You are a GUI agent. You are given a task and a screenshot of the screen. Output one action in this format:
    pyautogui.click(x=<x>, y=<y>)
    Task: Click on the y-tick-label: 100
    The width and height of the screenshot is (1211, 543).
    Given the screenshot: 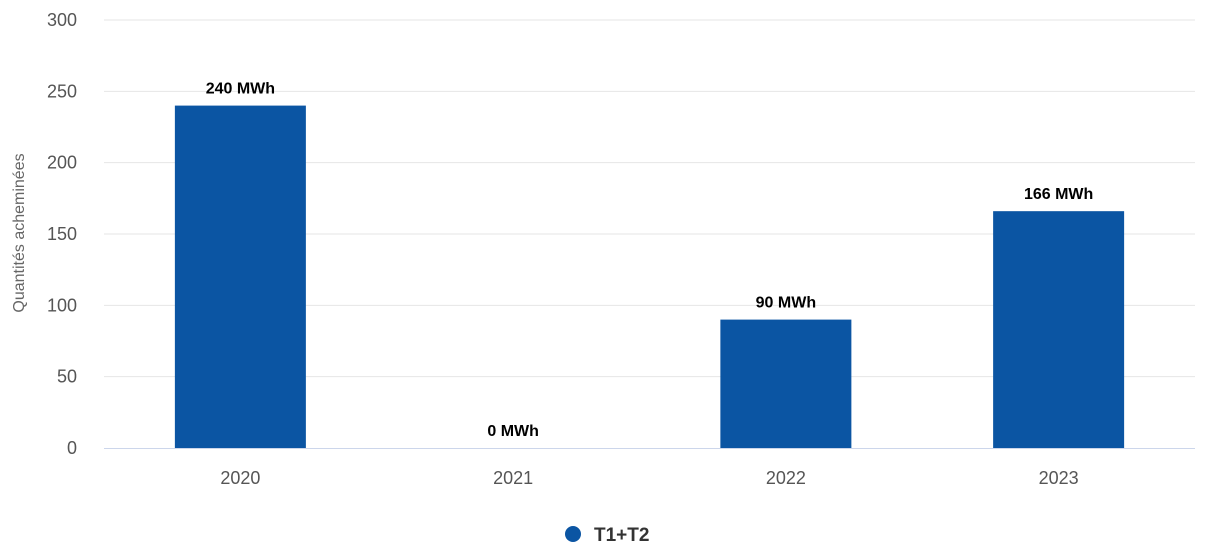 What is the action you would take?
    pyautogui.click(x=62, y=305)
    